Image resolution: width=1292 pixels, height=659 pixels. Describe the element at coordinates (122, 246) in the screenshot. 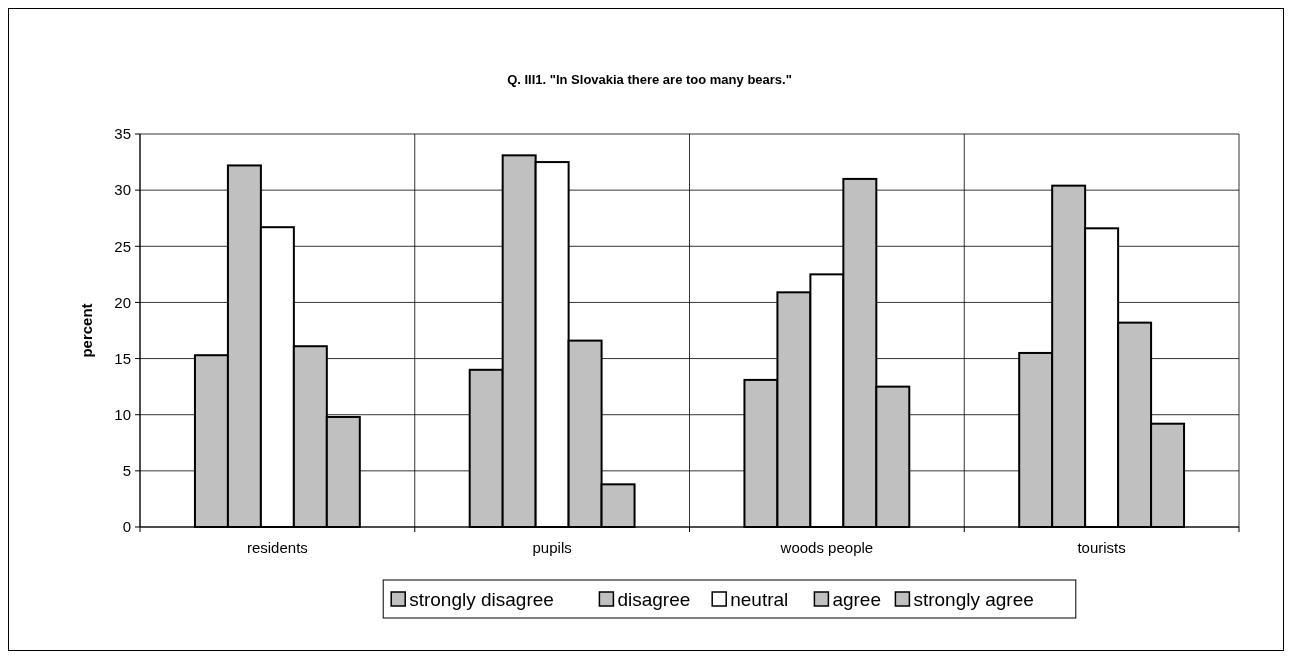

I see `y-tick-label: 25` at that location.